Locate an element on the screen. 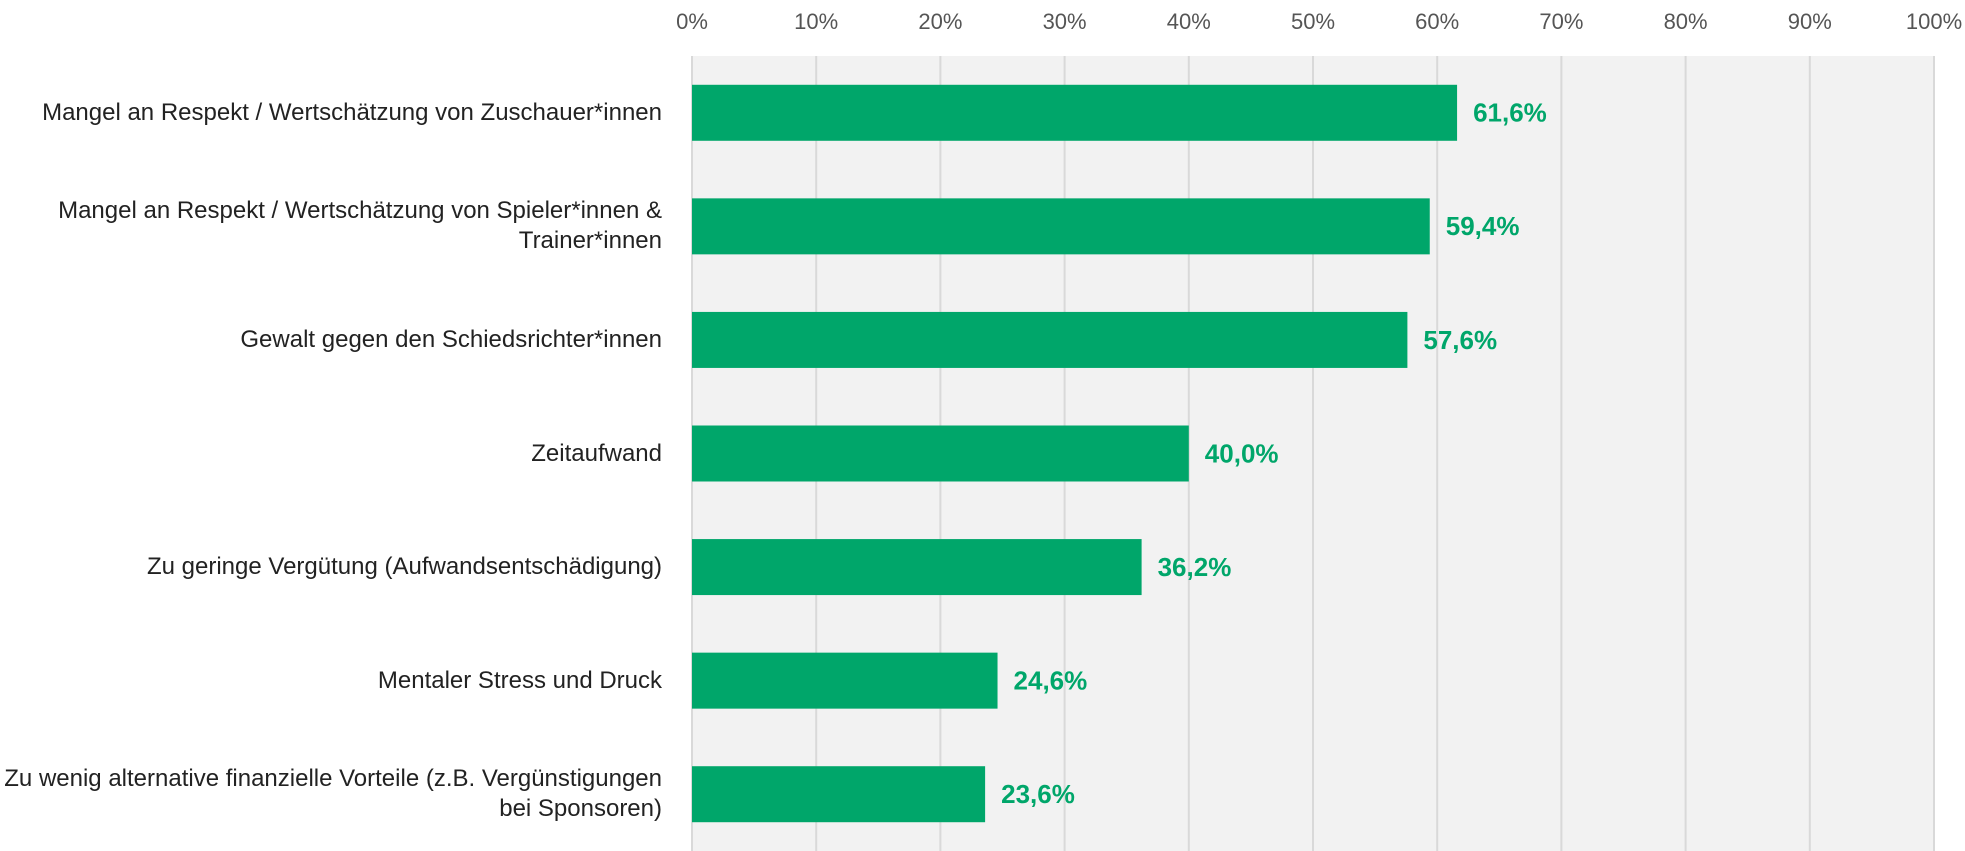 Image resolution: width=1965 pixels, height=851 pixels. x-tick-label: 0% is located at coordinates (692, 21).